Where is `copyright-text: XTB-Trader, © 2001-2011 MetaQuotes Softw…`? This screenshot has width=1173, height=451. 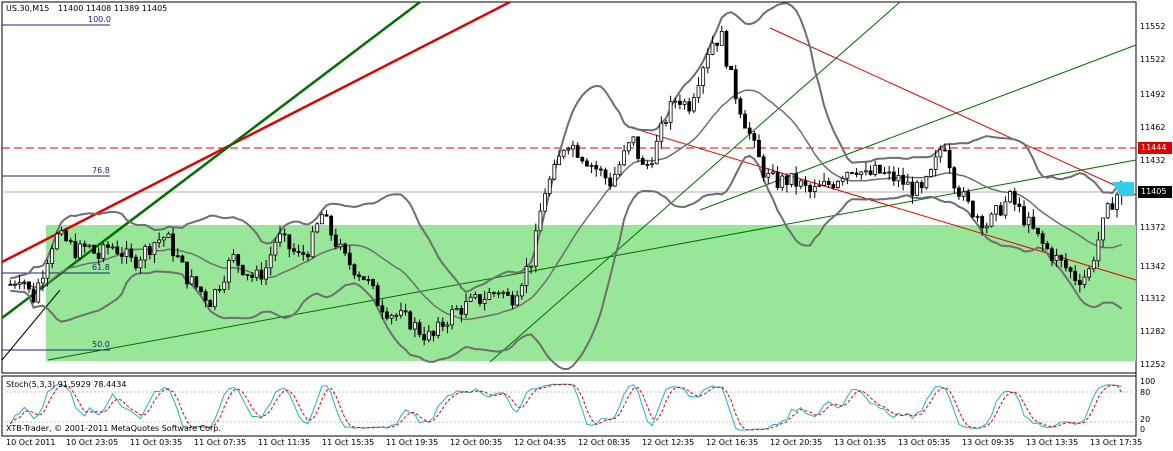 copyright-text: XTB-Trader, © 2001-2011 MetaQuotes Softw… is located at coordinates (113, 428).